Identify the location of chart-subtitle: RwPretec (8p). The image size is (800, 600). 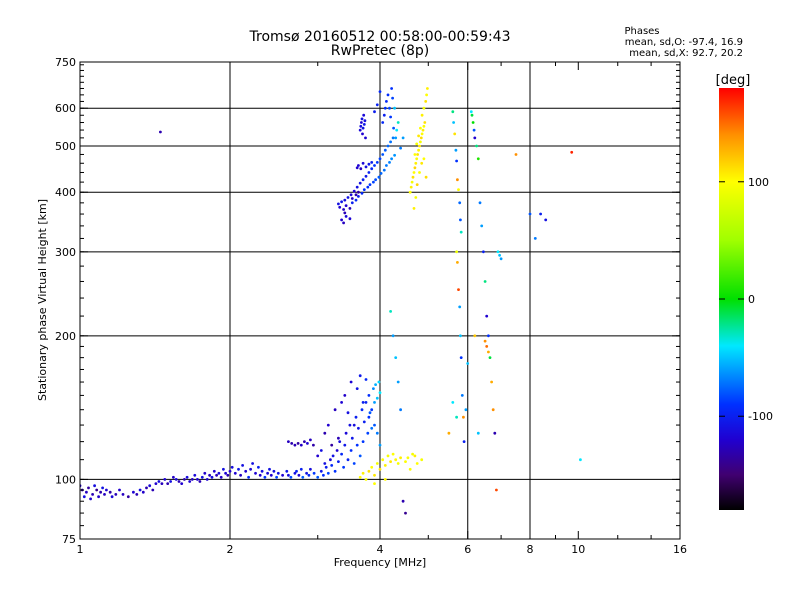
(380, 51).